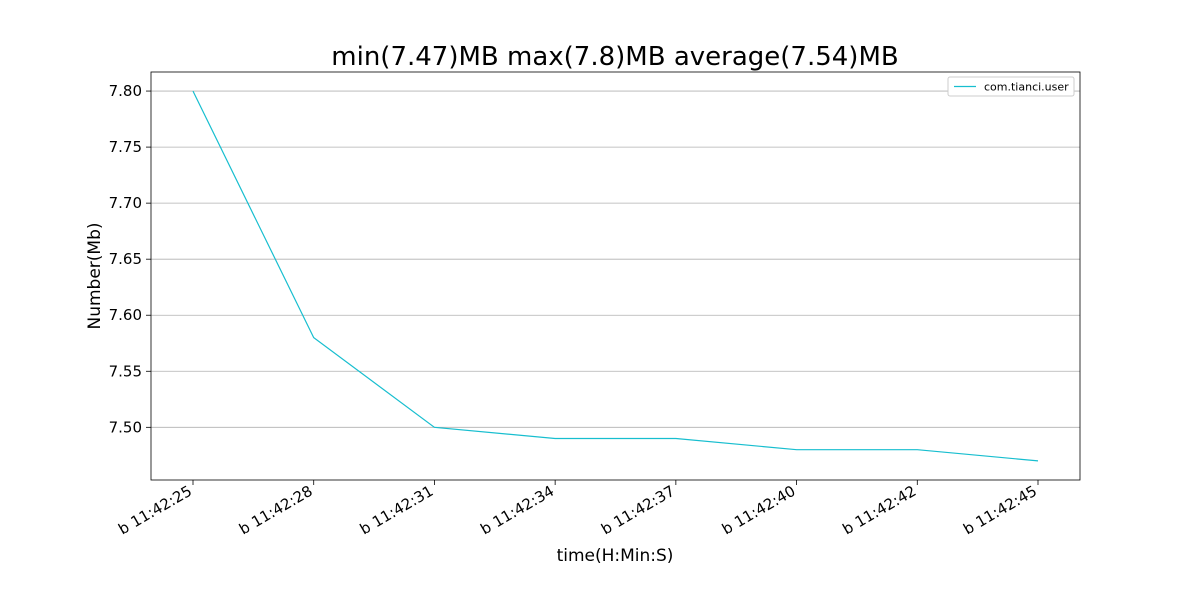 Image resolution: width=1200 pixels, height=600 pixels. I want to click on y-tick-label: 7.65, so click(125, 259).